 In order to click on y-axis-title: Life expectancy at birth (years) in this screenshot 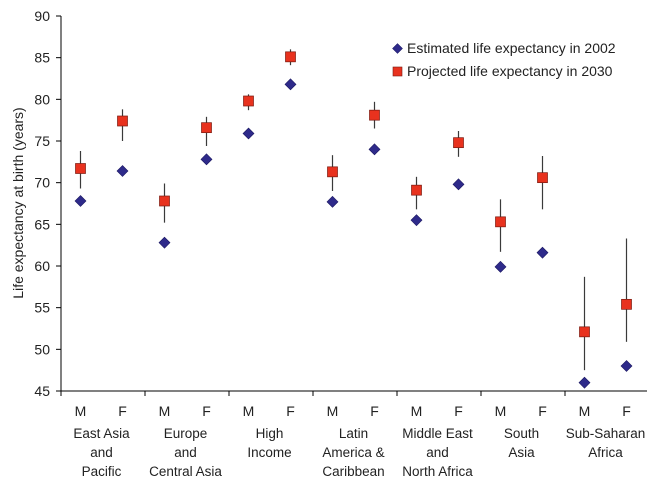, I will do `click(18, 202)`.